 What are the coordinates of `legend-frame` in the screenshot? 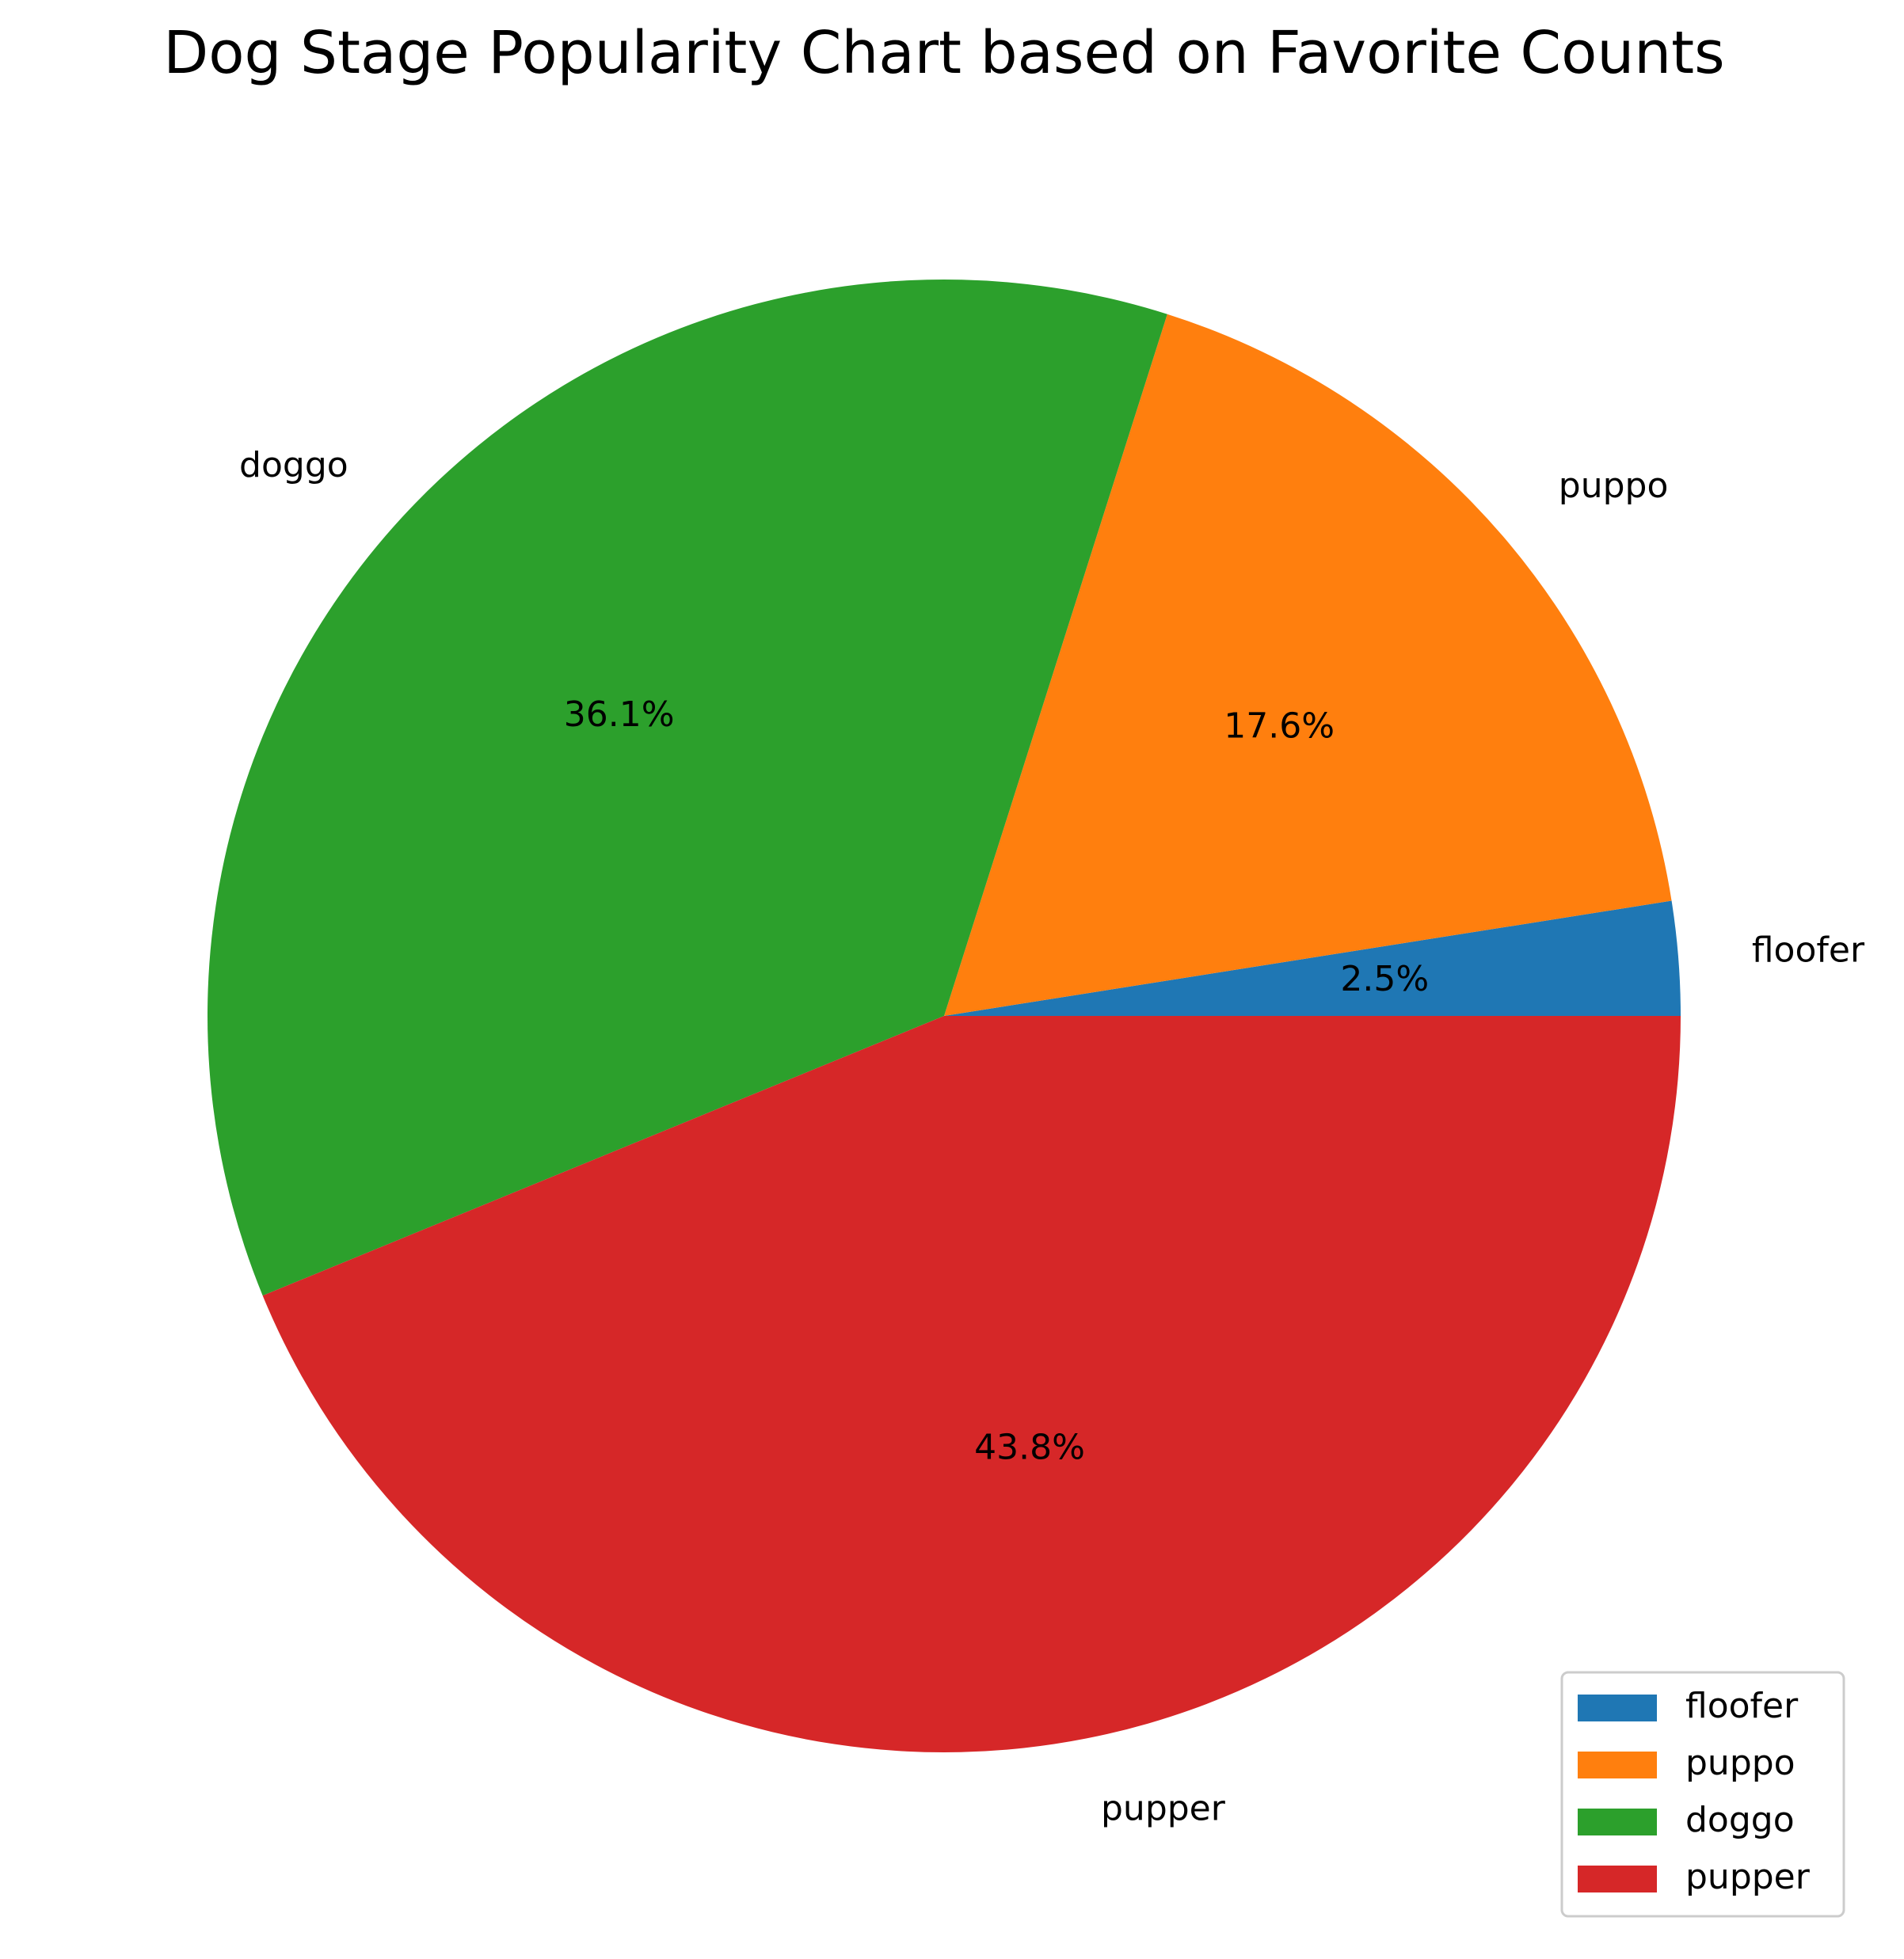 It's located at (1702, 1794).